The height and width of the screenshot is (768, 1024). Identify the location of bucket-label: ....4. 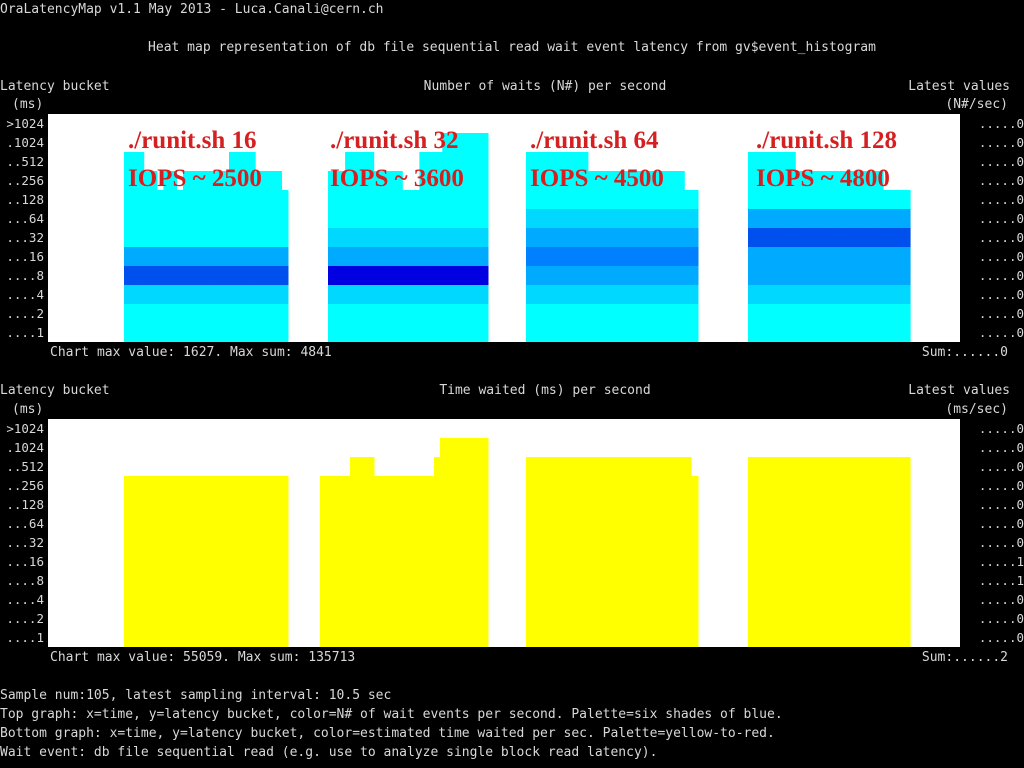
(25, 599).